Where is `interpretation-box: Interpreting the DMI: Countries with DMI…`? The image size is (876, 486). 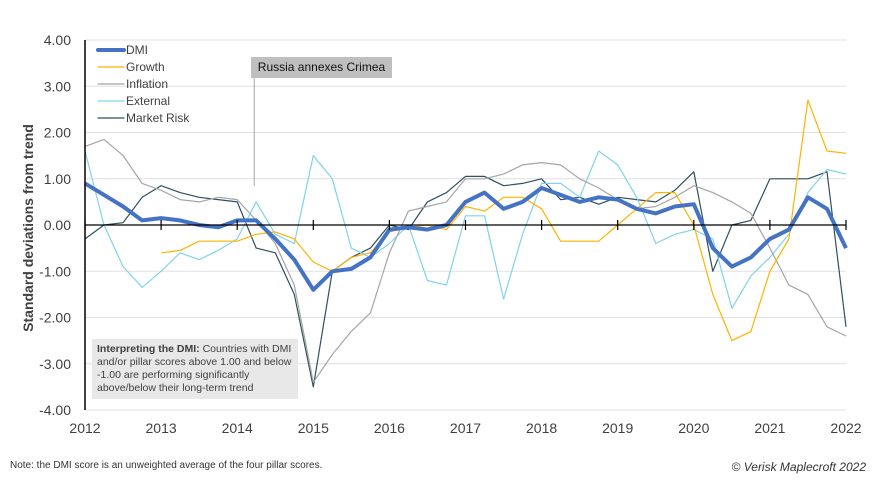
interpretation-box: Interpreting the DMI: Countries with DMI… is located at coordinates (195, 369).